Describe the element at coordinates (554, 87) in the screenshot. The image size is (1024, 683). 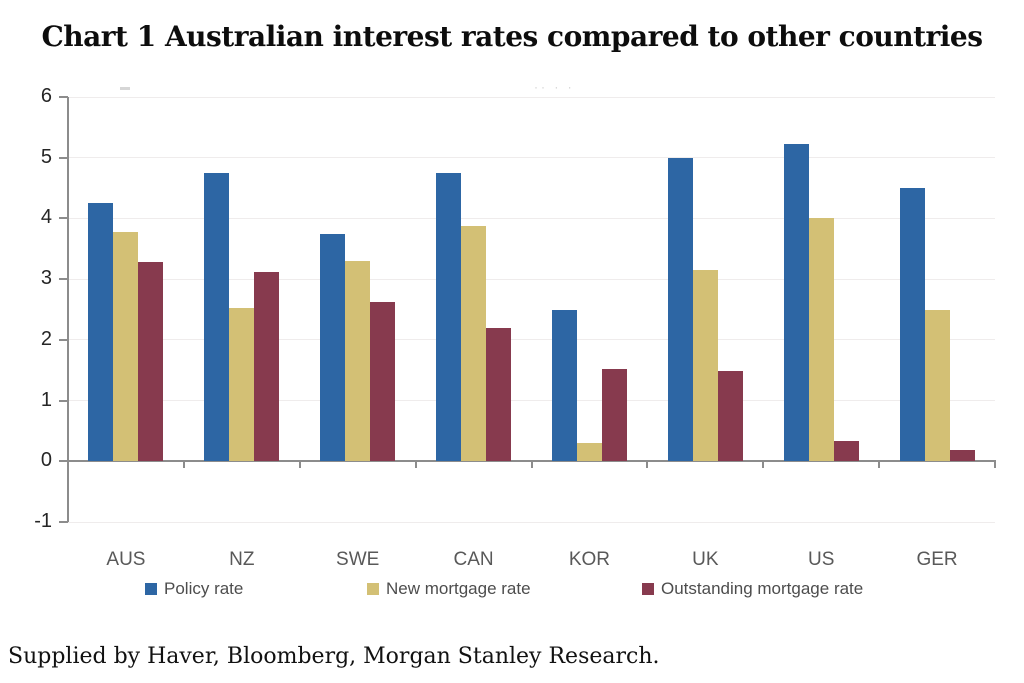
I see `artifact-dots: ·· · ·` at that location.